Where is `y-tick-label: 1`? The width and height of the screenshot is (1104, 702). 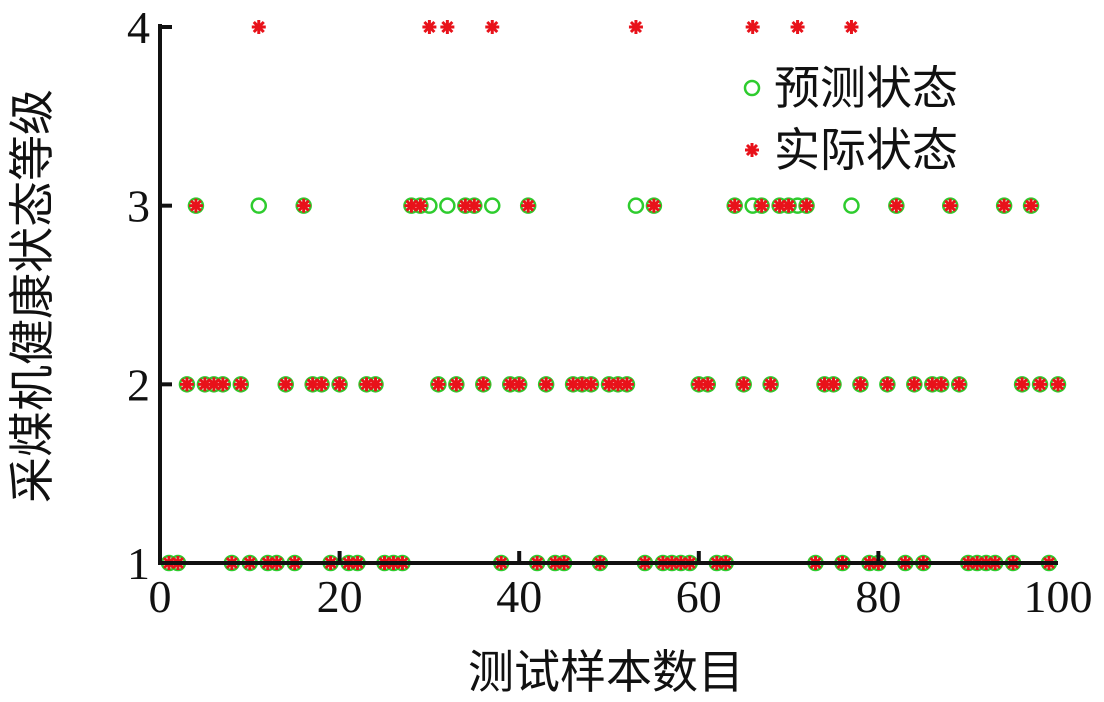 y-tick-label: 1 is located at coordinates (138, 563).